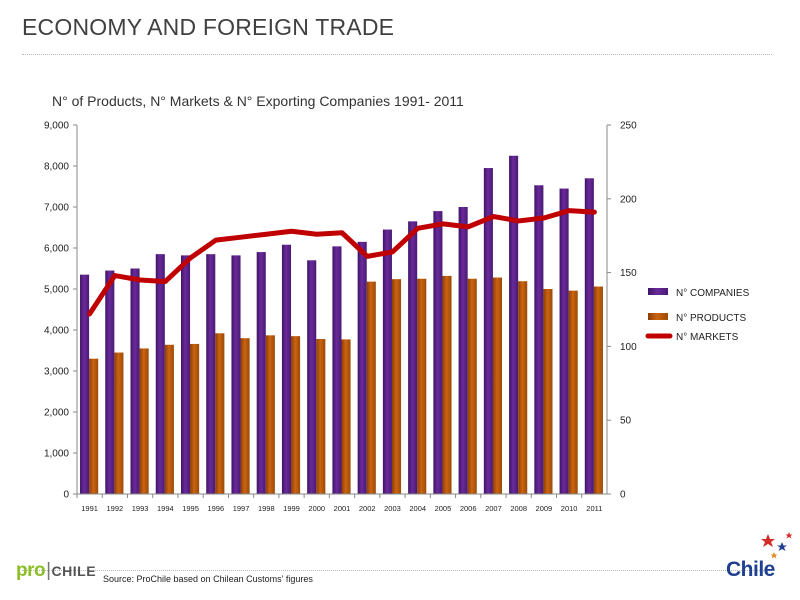 The width and height of the screenshot is (800, 600). Describe the element at coordinates (397, 570) in the screenshot. I see `bottom-divider` at that location.